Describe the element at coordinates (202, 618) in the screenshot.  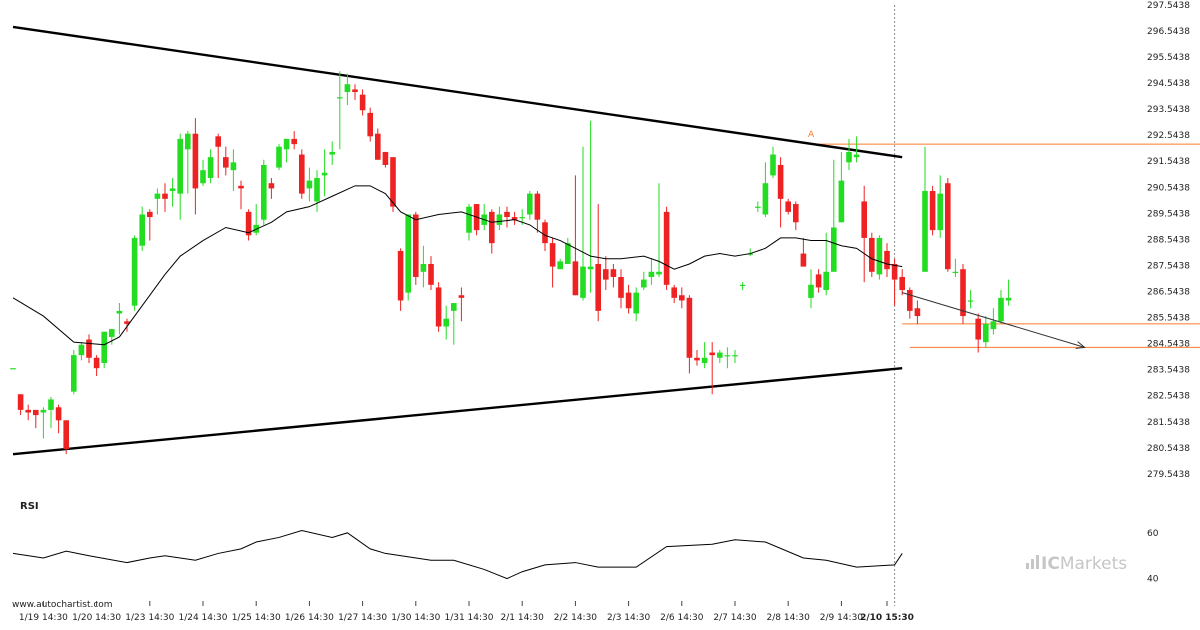
I see `time-tick-label: 1/24 14:30` at that location.